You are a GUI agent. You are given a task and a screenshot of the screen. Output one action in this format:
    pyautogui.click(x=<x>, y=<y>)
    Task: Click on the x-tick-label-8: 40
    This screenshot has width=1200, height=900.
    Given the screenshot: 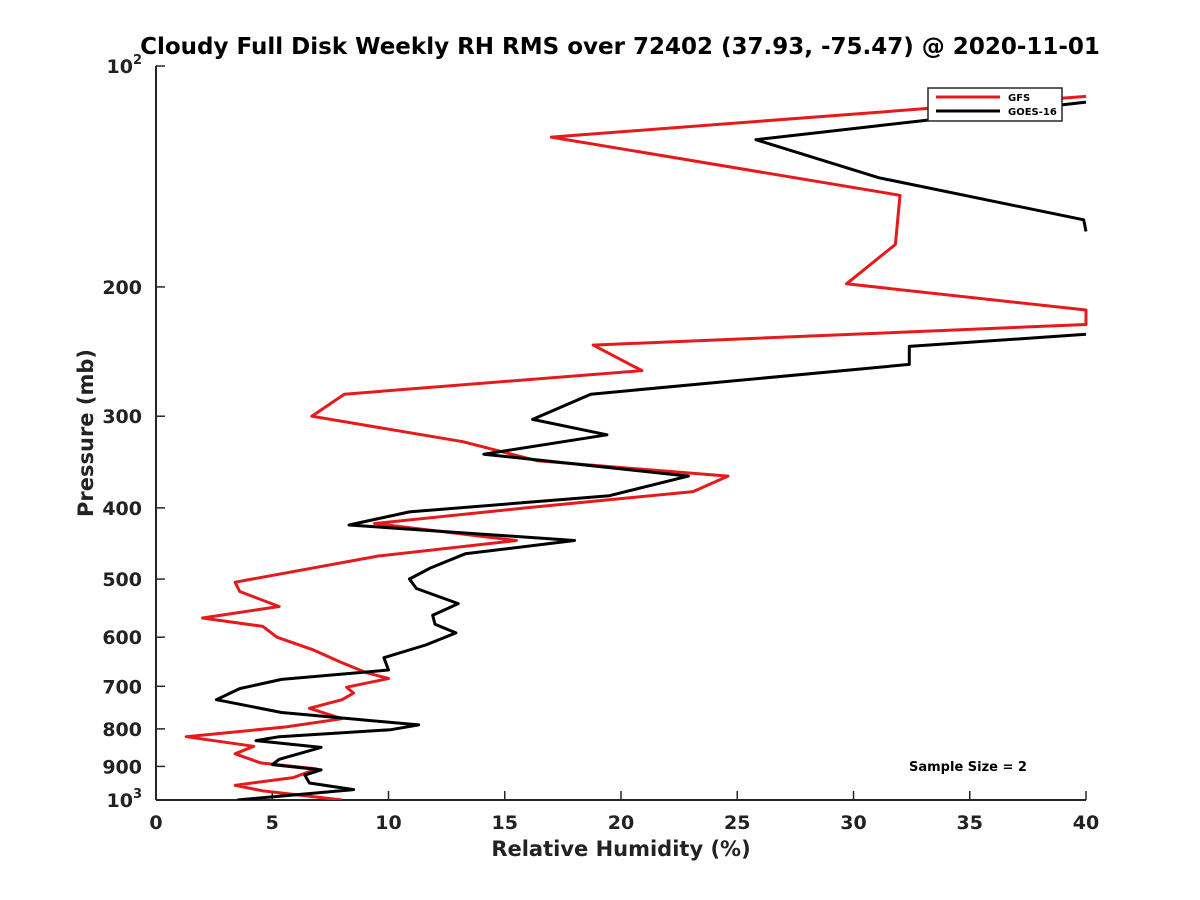 What is the action you would take?
    pyautogui.click(x=1086, y=823)
    